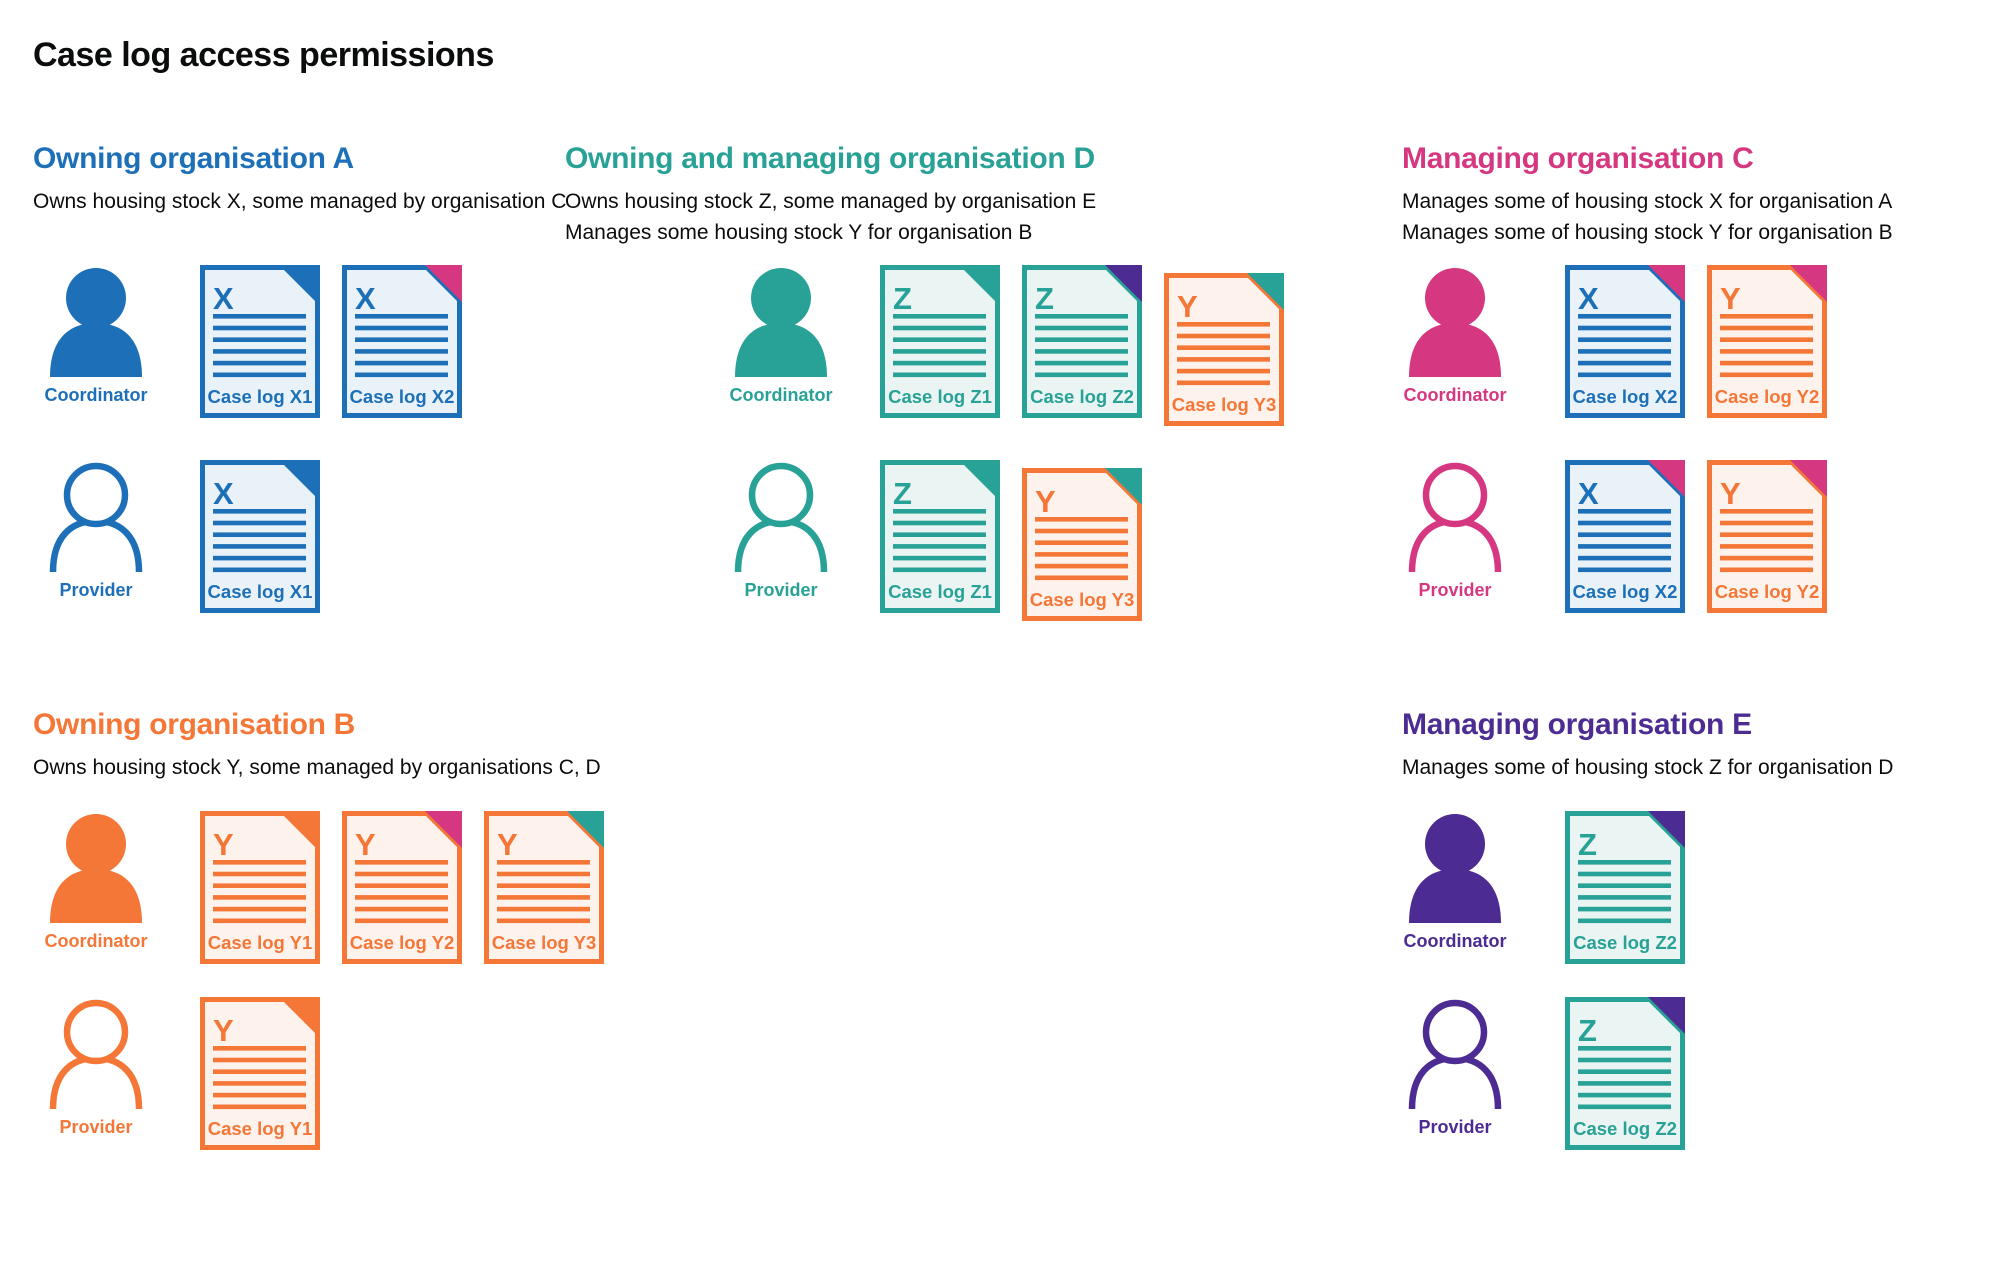 The image size is (2000, 1280). What do you see at coordinates (260, 1073) in the screenshot?
I see `document-icon: Y Case log Y1` at bounding box center [260, 1073].